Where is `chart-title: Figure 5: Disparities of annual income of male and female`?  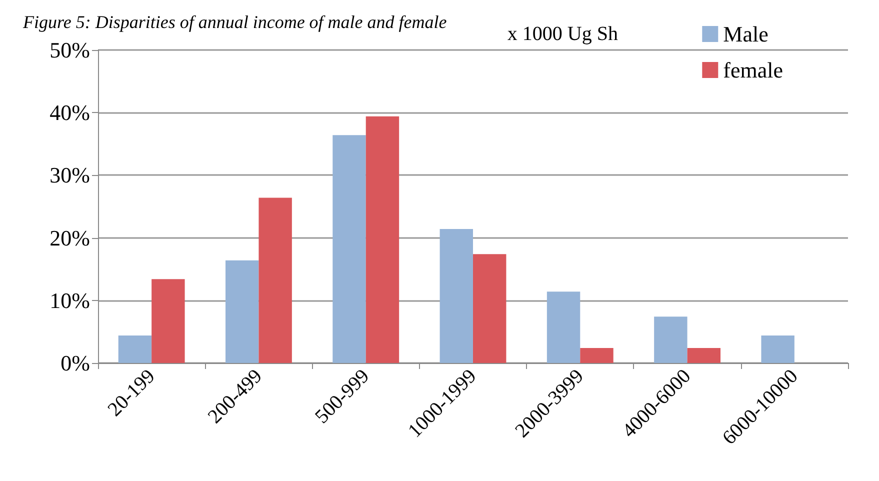 chart-title: Figure 5: Disparities of annual income of male and female is located at coordinates (234, 22).